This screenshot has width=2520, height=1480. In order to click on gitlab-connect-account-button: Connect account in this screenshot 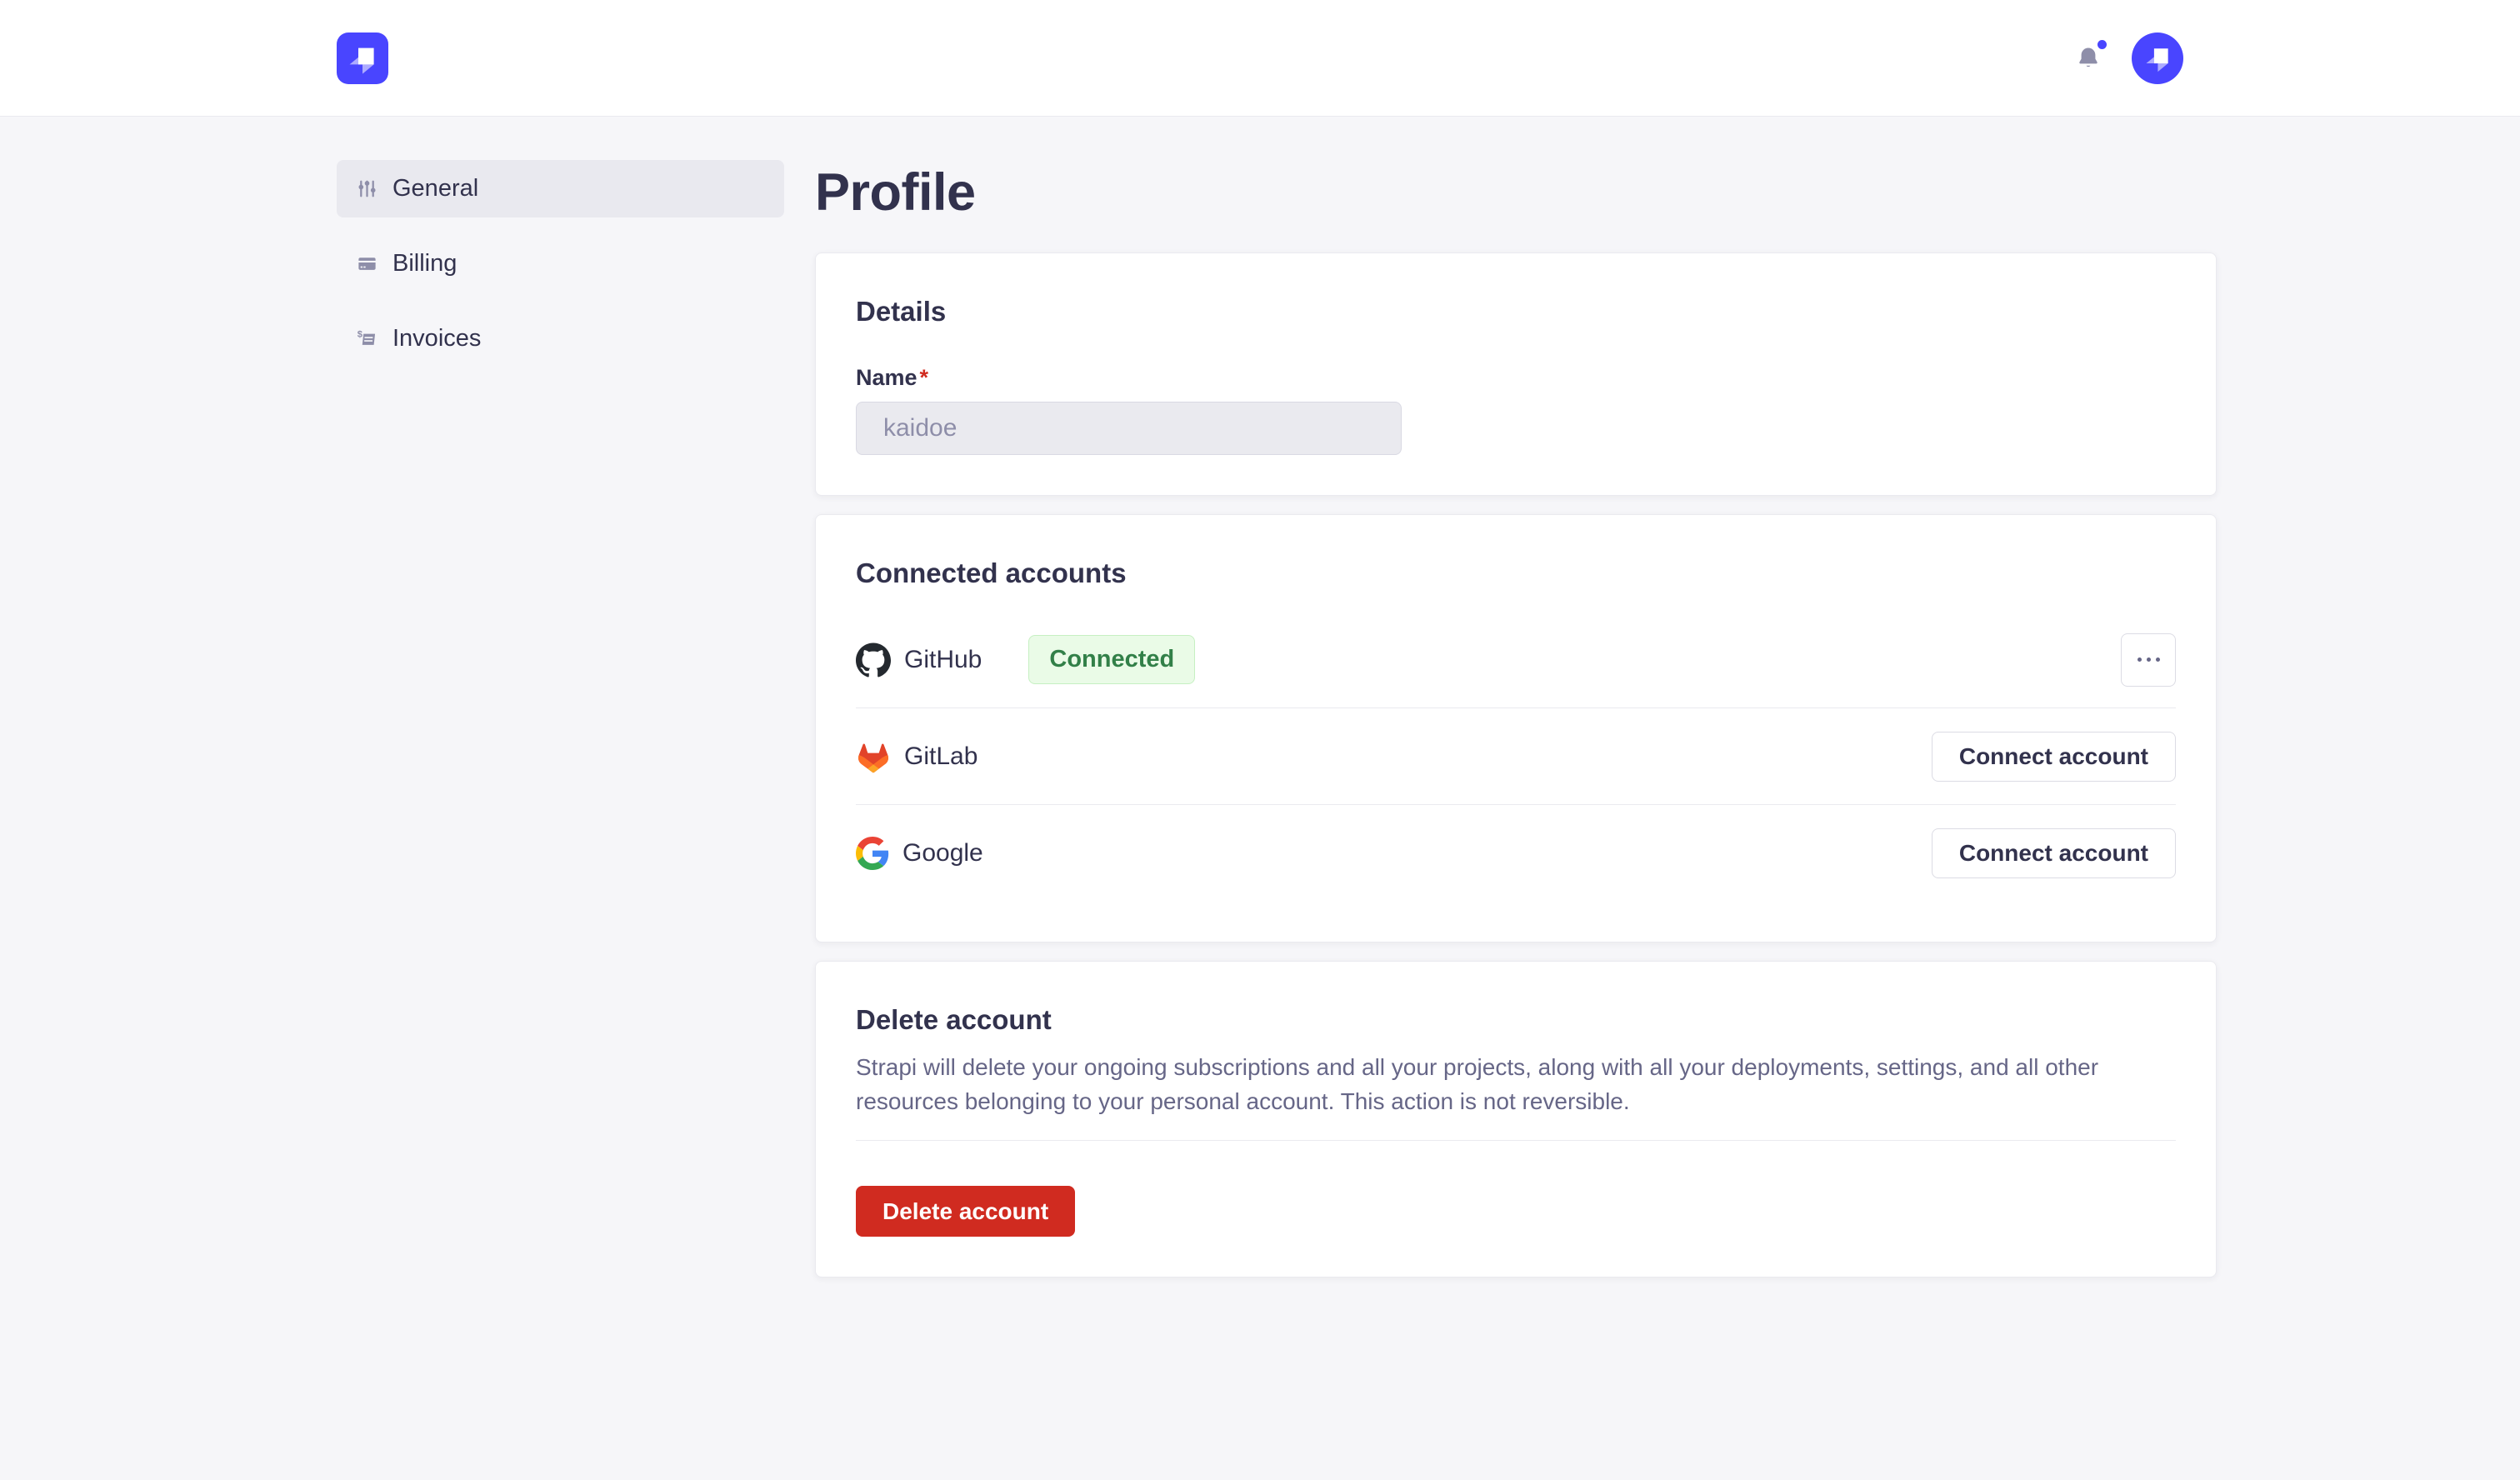, I will do `click(2053, 756)`.